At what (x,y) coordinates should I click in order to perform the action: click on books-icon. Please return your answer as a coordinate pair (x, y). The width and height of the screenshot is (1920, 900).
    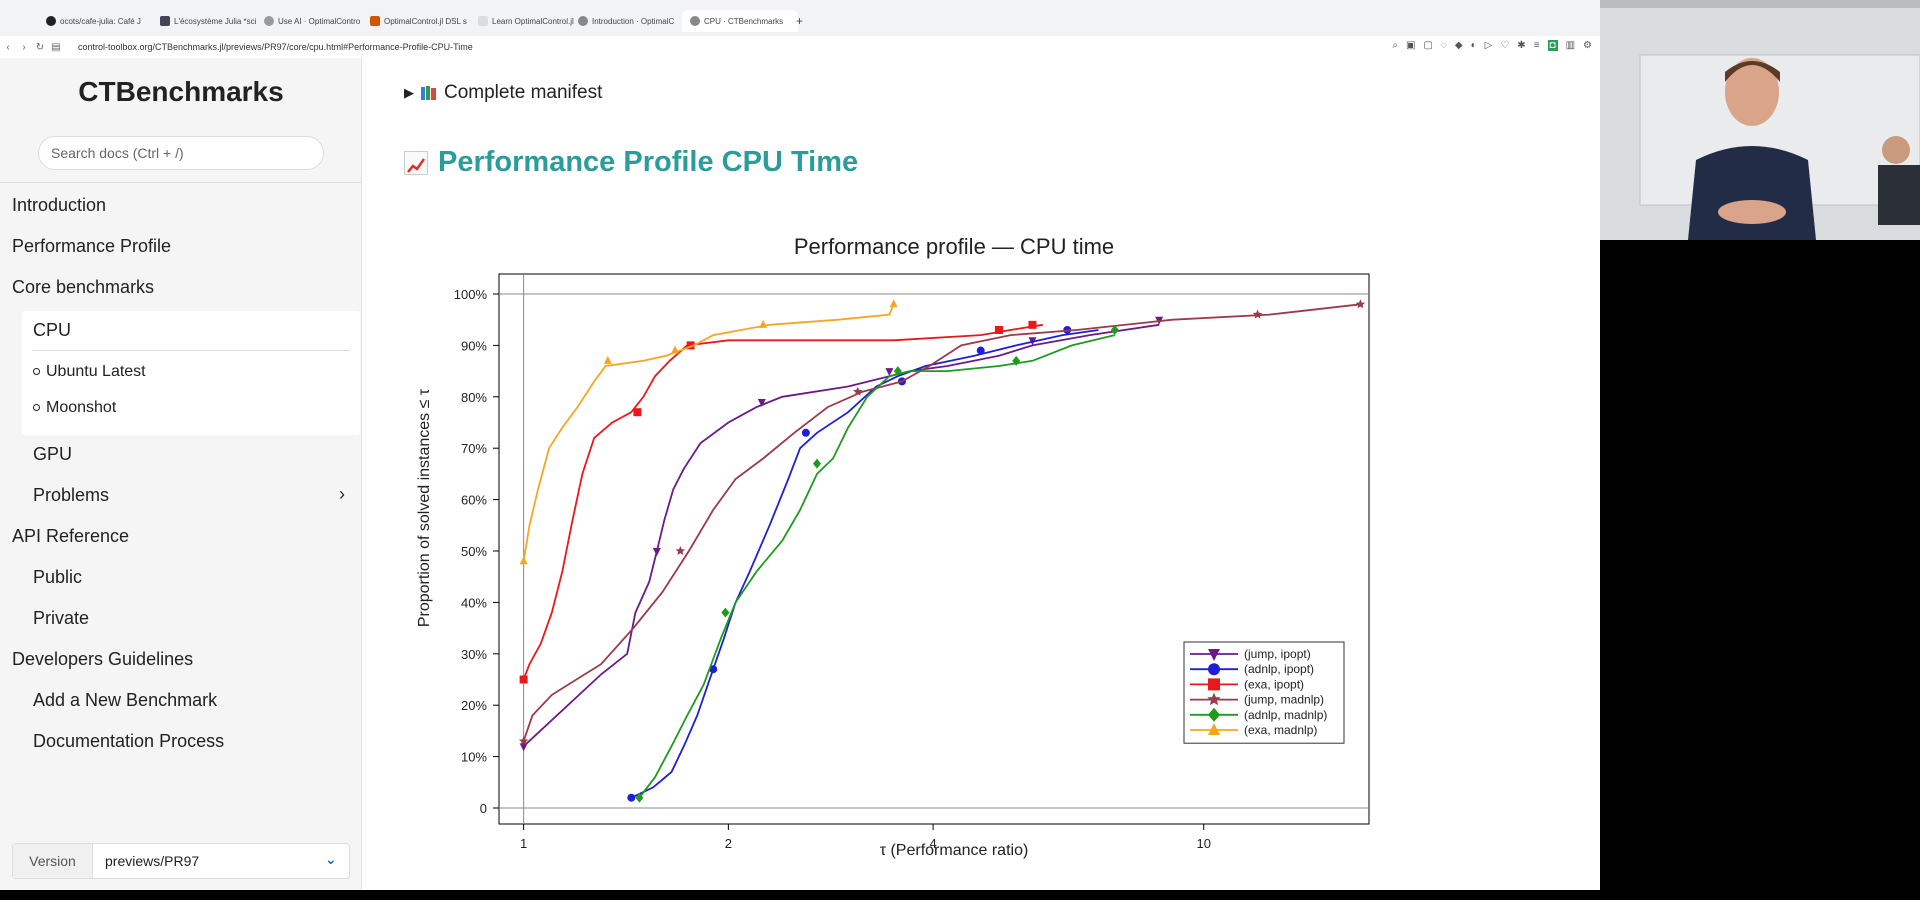
    Looking at the image, I should click on (429, 93).